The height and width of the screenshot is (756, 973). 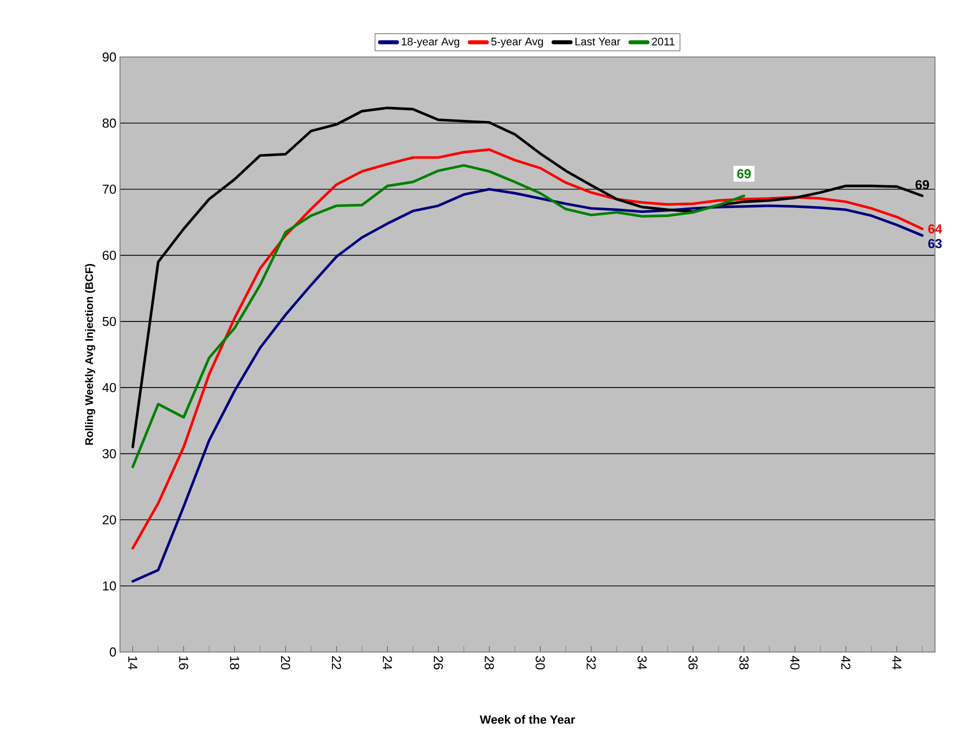 What do you see at coordinates (693, 663) in the screenshot?
I see `x-tick-label: 36` at bounding box center [693, 663].